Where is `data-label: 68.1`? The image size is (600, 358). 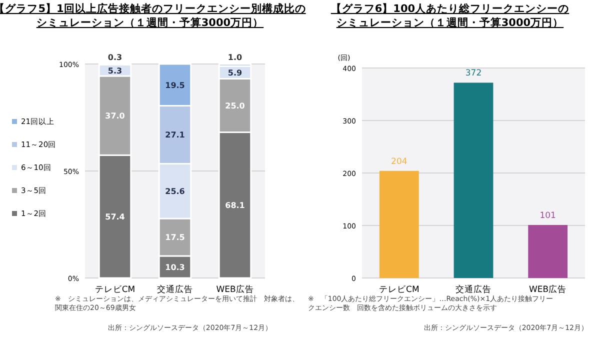 data-label: 68.1 is located at coordinates (235, 205).